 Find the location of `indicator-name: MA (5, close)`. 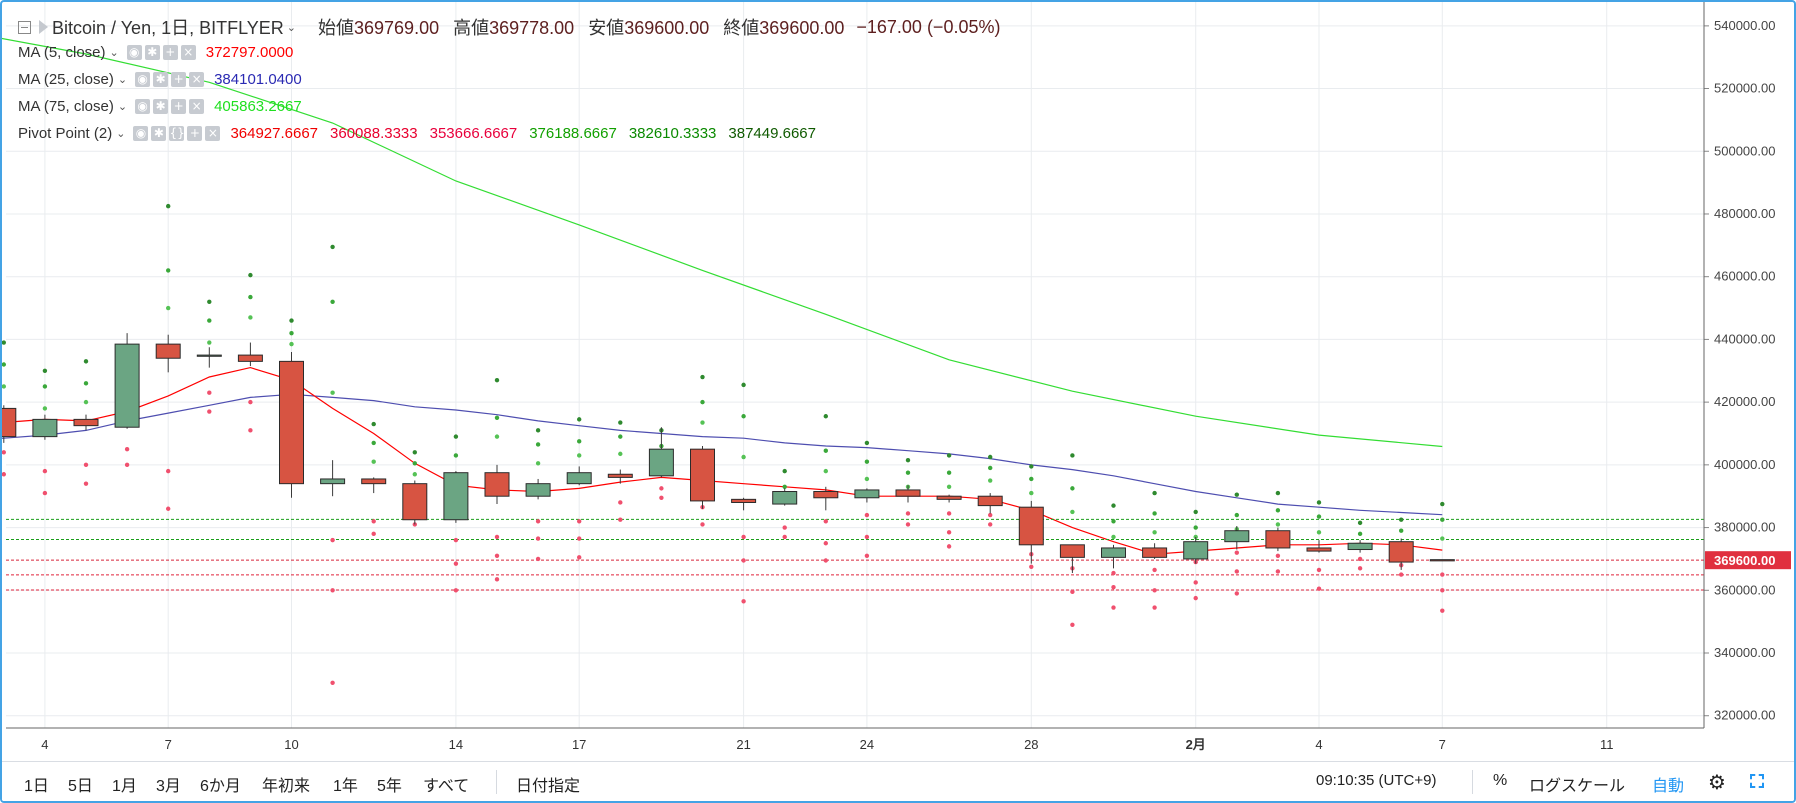

indicator-name: MA (5, close) is located at coordinates (62, 52).